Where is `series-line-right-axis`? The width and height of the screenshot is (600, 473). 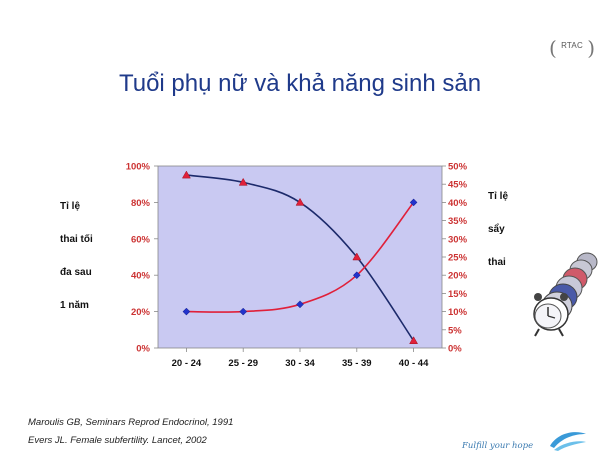 series-line-right-axis is located at coordinates (300, 257).